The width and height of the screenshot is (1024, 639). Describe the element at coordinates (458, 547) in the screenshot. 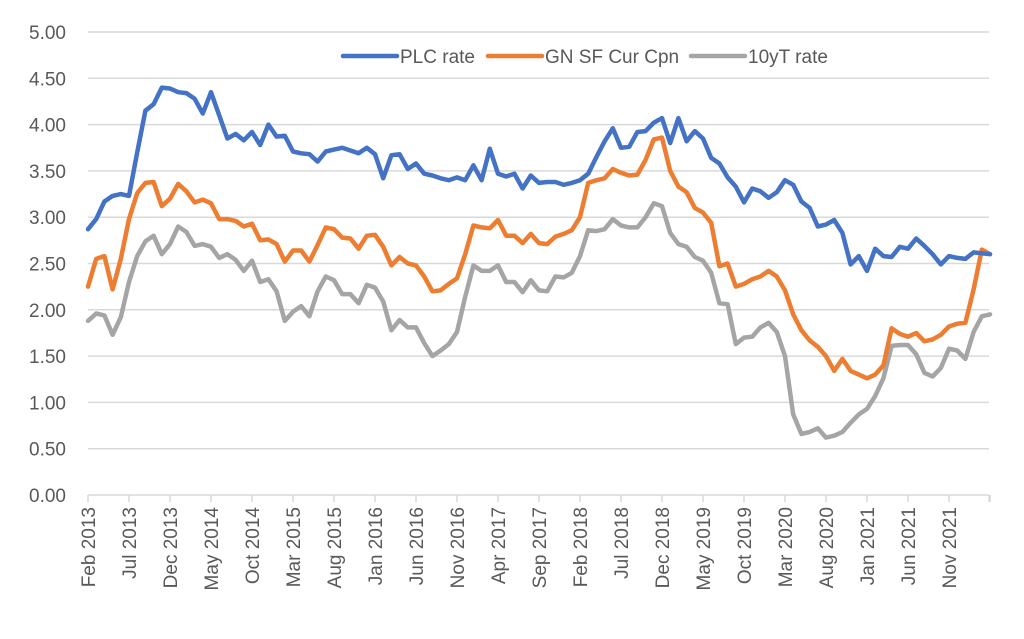

I see `x-tick-label: Nov 2016` at that location.